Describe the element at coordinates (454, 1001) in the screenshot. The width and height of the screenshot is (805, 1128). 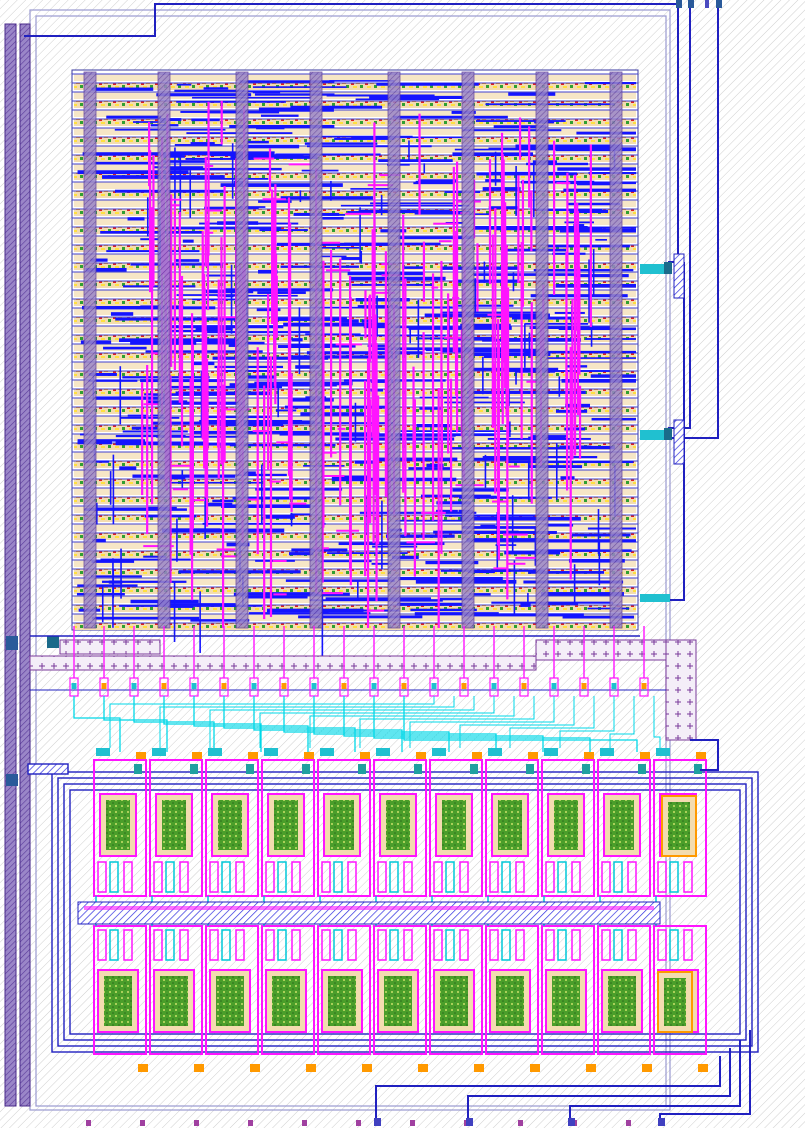
I see `lower-device-diffusion` at that location.